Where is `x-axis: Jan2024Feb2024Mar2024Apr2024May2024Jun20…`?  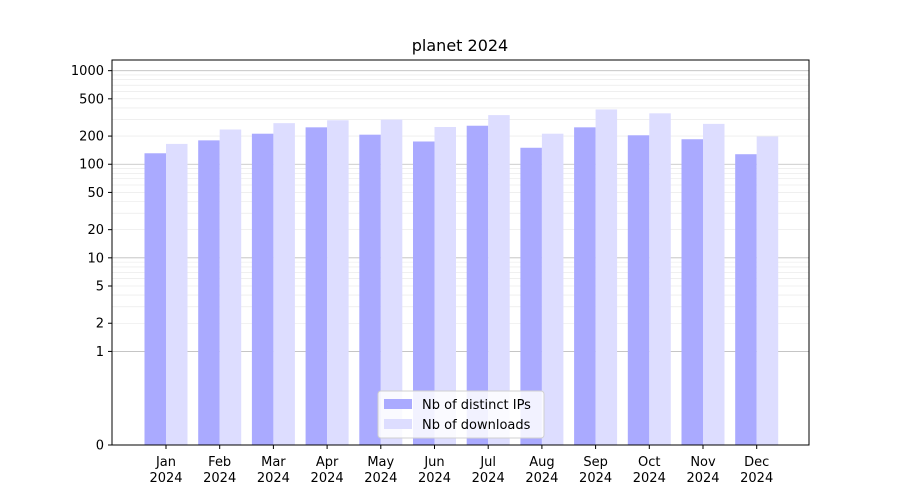
x-axis: Jan2024Feb2024Mar2024Apr2024May2024Jun20… is located at coordinates (461, 465).